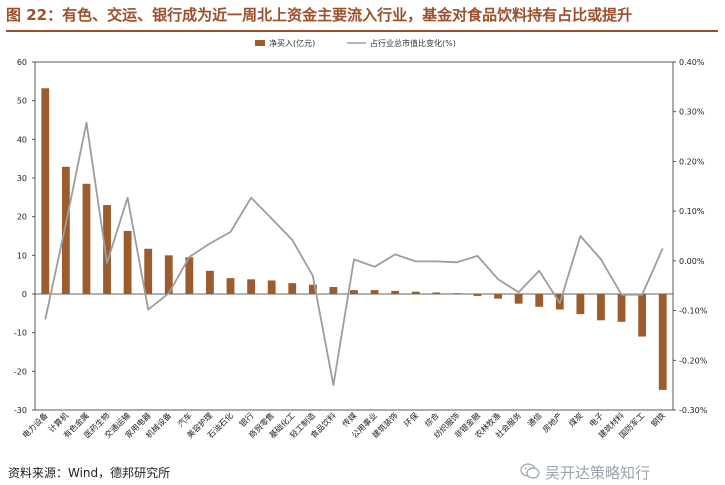 The image size is (725, 485). What do you see at coordinates (692, 112) in the screenshot?
I see `right-tick-label: 0.30%` at bounding box center [692, 112].